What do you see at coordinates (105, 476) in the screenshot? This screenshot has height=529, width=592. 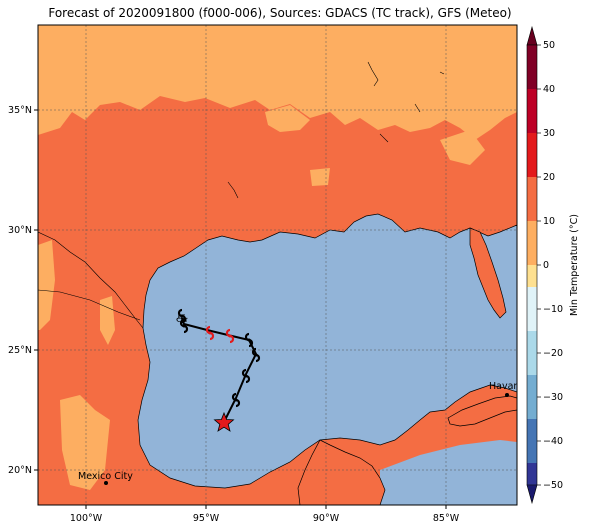 I see `city-label-mexico-city: Mexico City` at bounding box center [105, 476].